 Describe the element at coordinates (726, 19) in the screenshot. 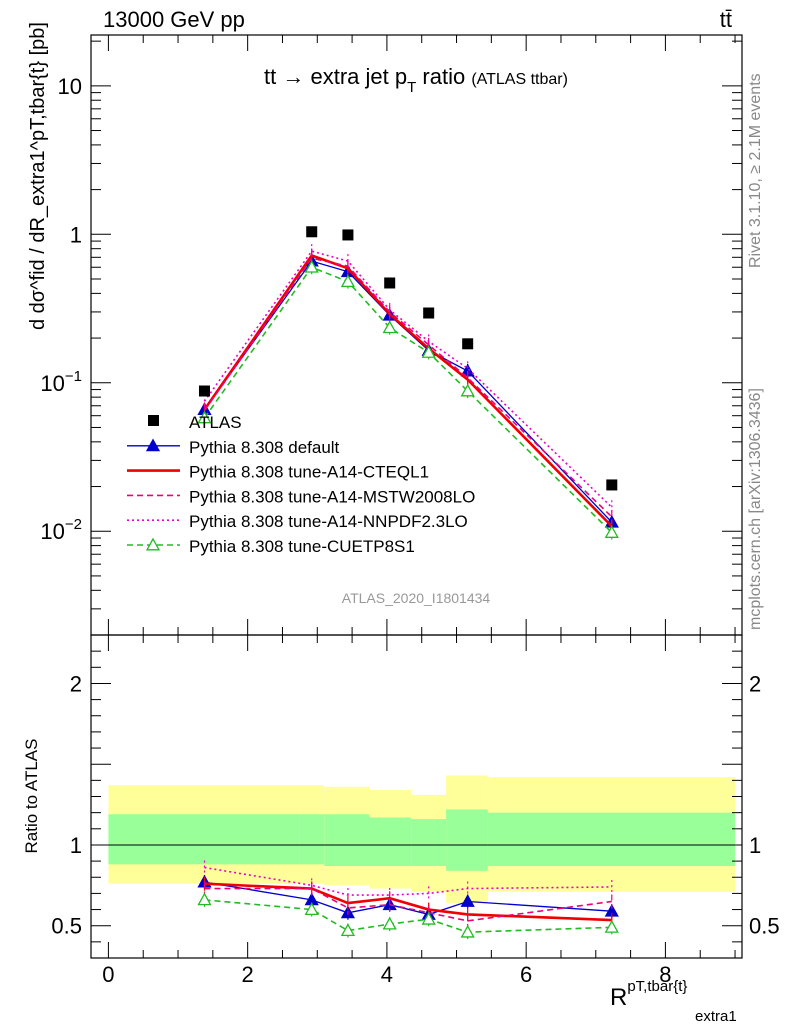

I see `process-label: tt̄` at that location.